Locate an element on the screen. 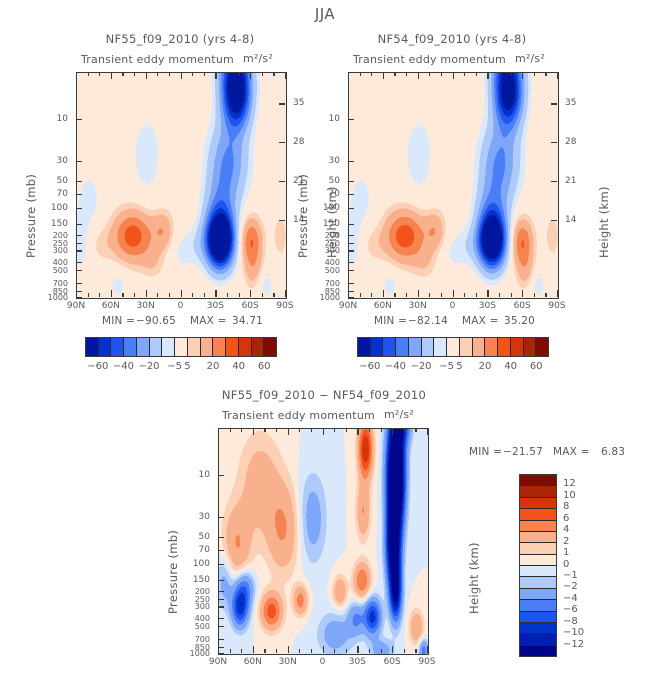 The width and height of the screenshot is (649, 676). panel-left-yticklabel: 30 is located at coordinates (62, 161).